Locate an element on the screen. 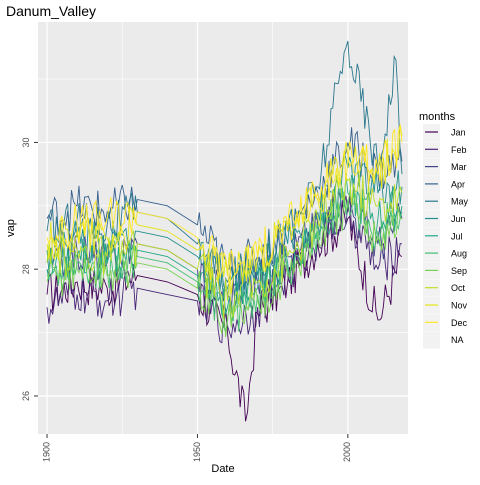  x-axis-title: Date is located at coordinates (222, 469).